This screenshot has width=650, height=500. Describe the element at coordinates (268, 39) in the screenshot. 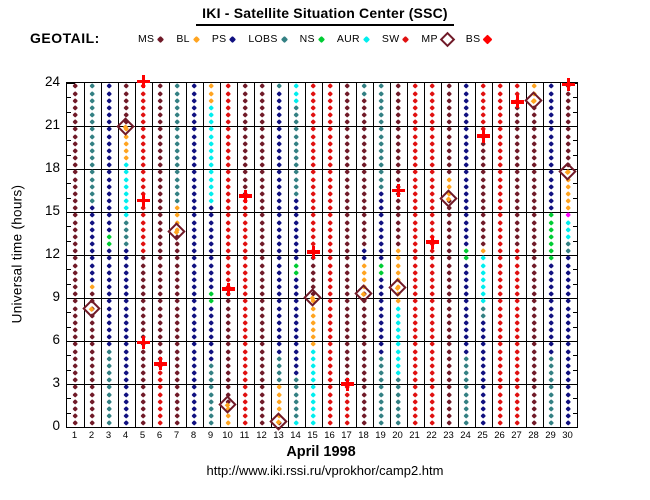

I see `legend-item-lobs: LOBS` at that location.